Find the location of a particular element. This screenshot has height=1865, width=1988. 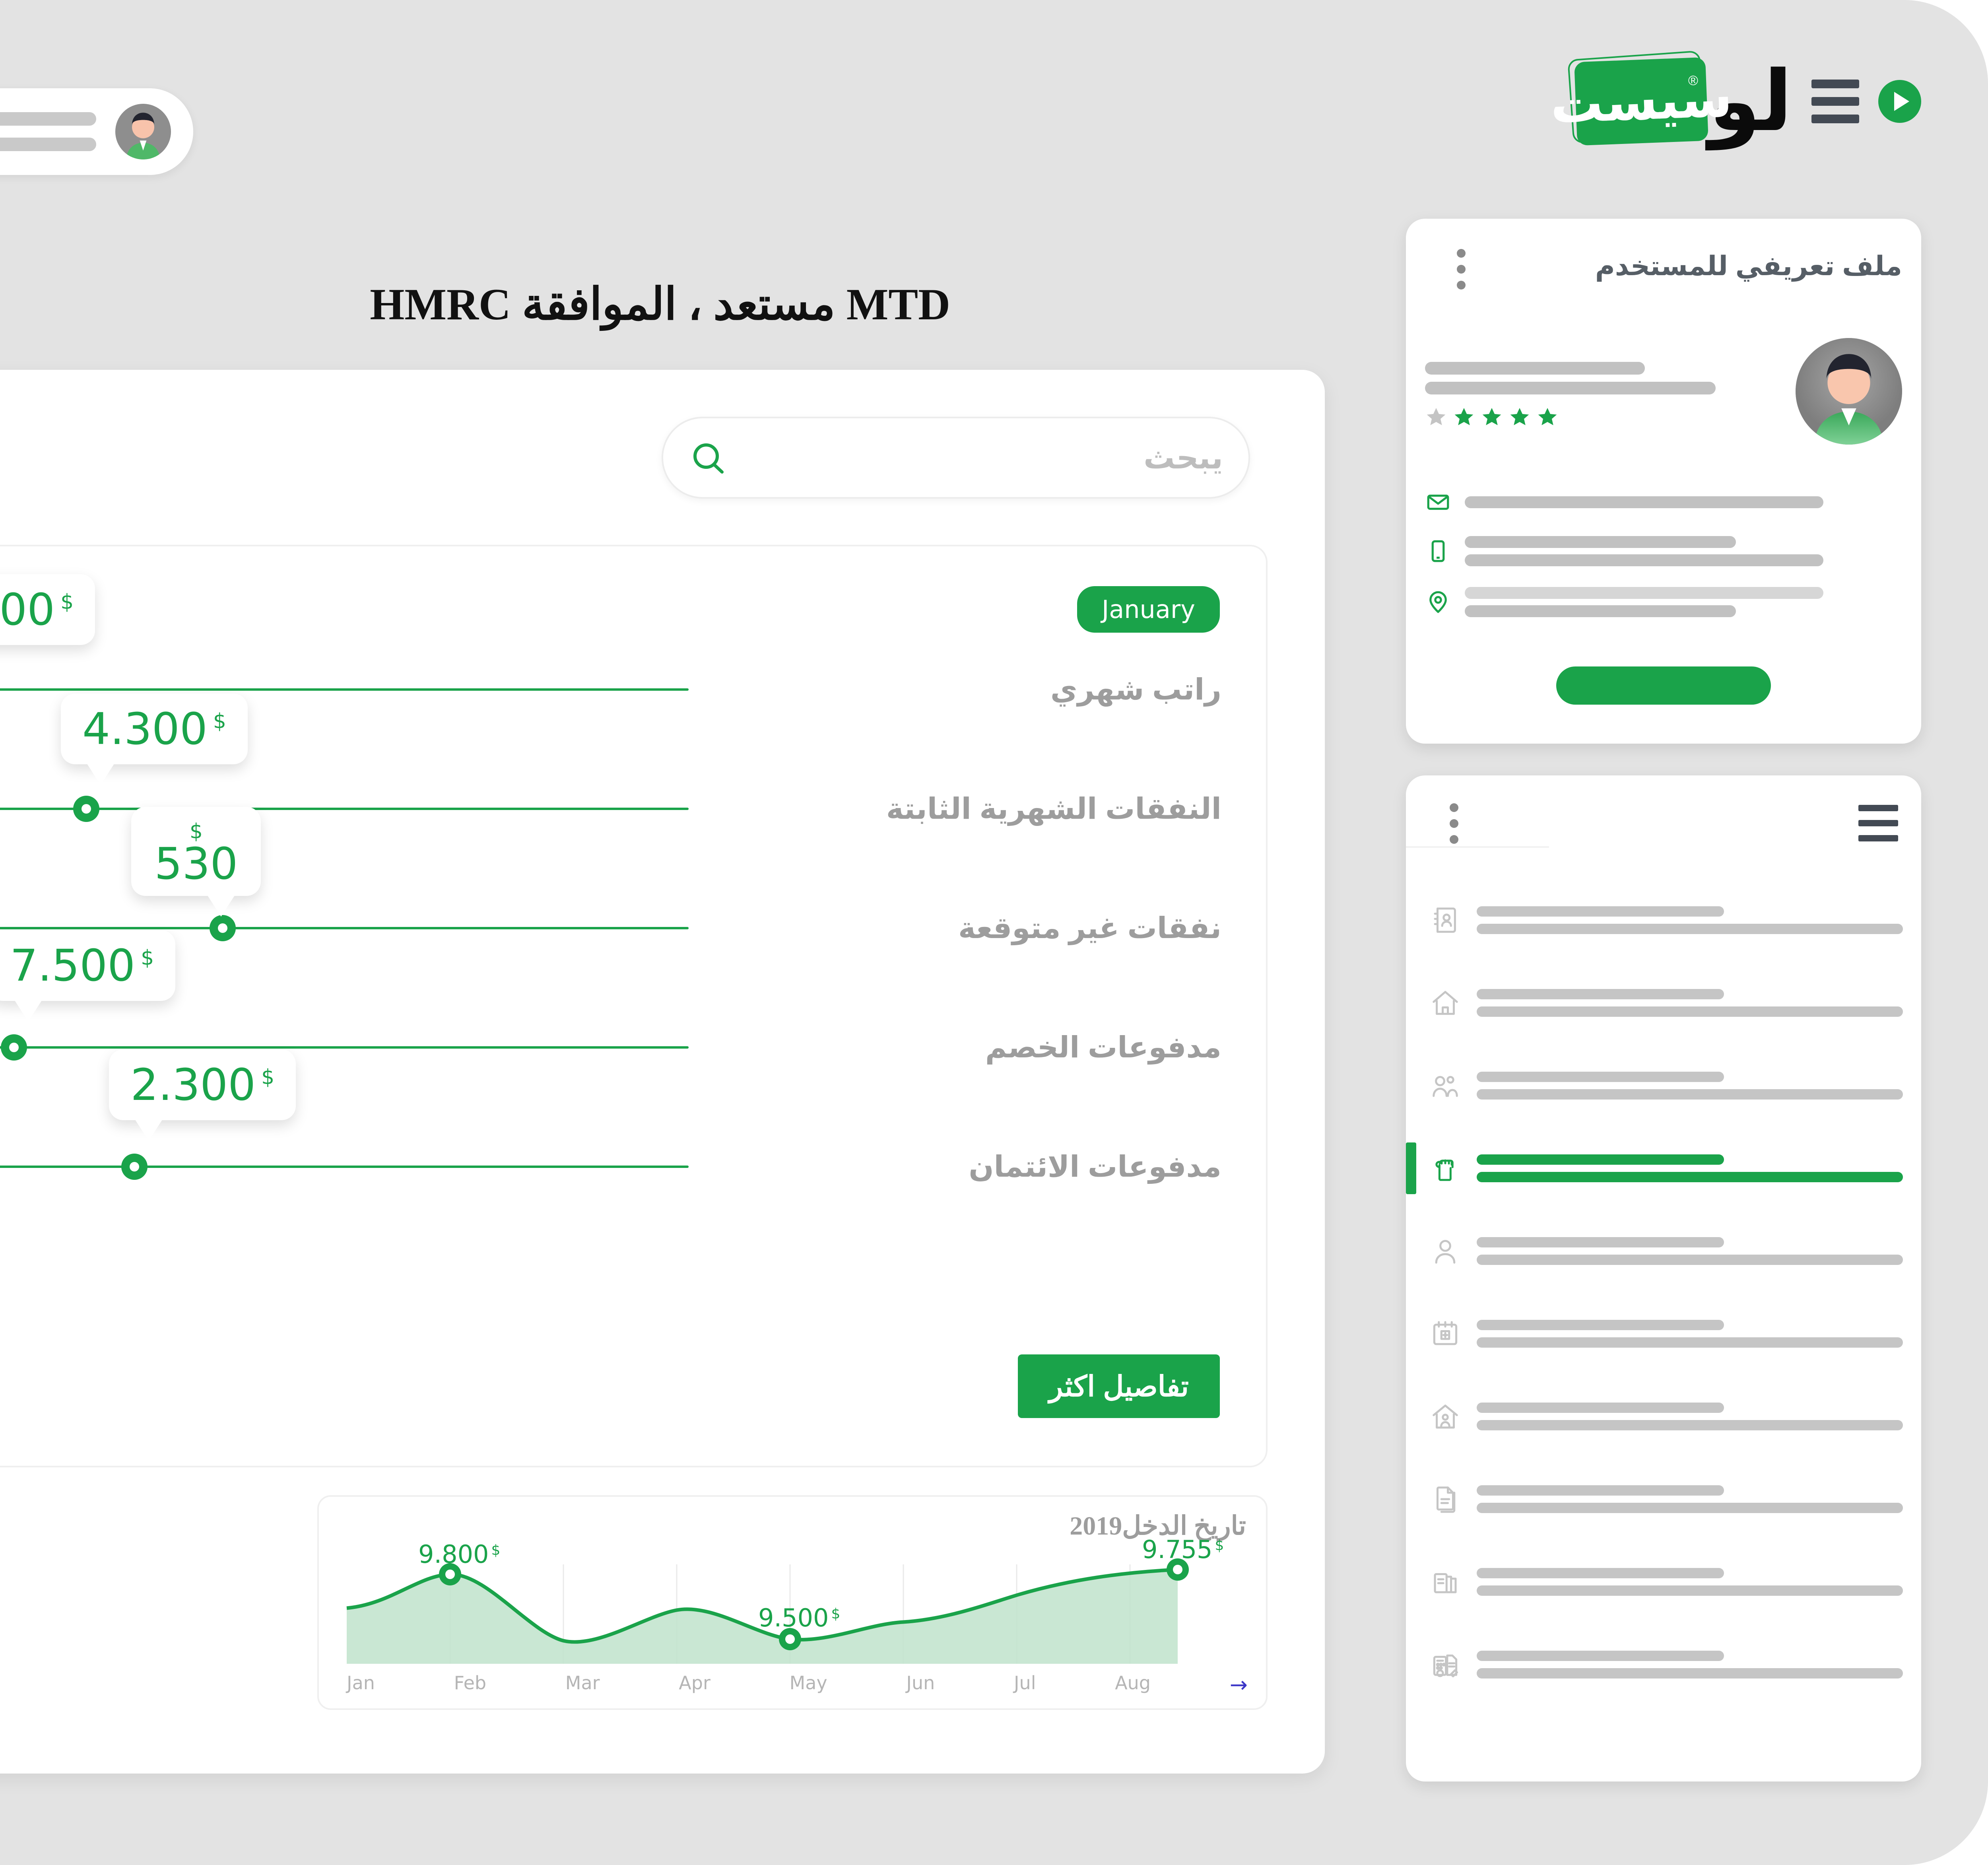

slider-row: نفقات غير متوقعة is located at coordinates (633, 928).